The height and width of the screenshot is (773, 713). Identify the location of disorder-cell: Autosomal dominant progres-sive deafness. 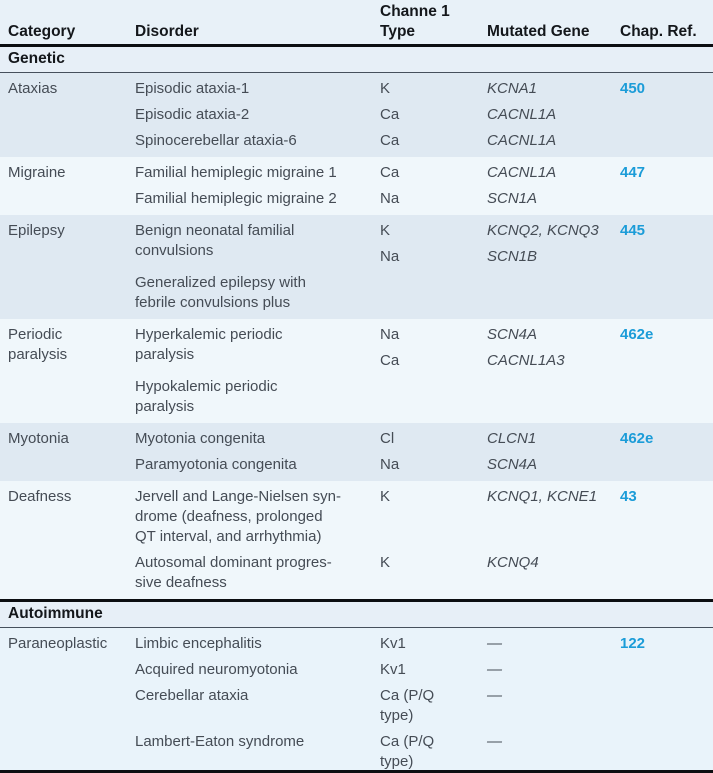
(257, 576).